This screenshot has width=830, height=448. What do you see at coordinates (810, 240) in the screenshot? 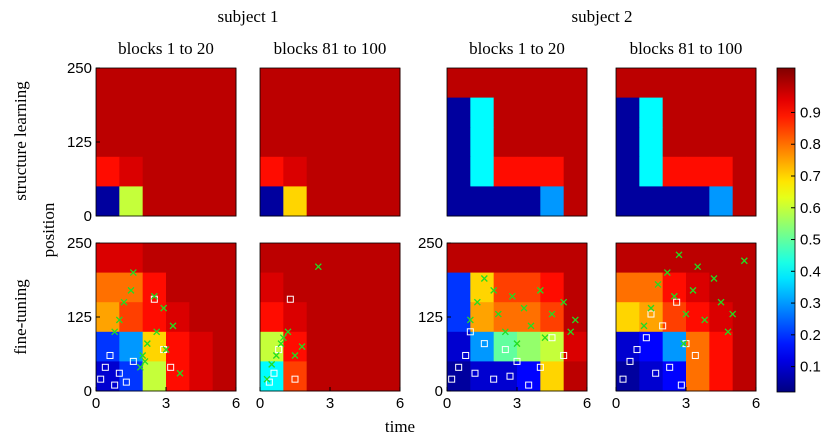
I see `colorbar-tick-label: 0.5` at bounding box center [810, 240].